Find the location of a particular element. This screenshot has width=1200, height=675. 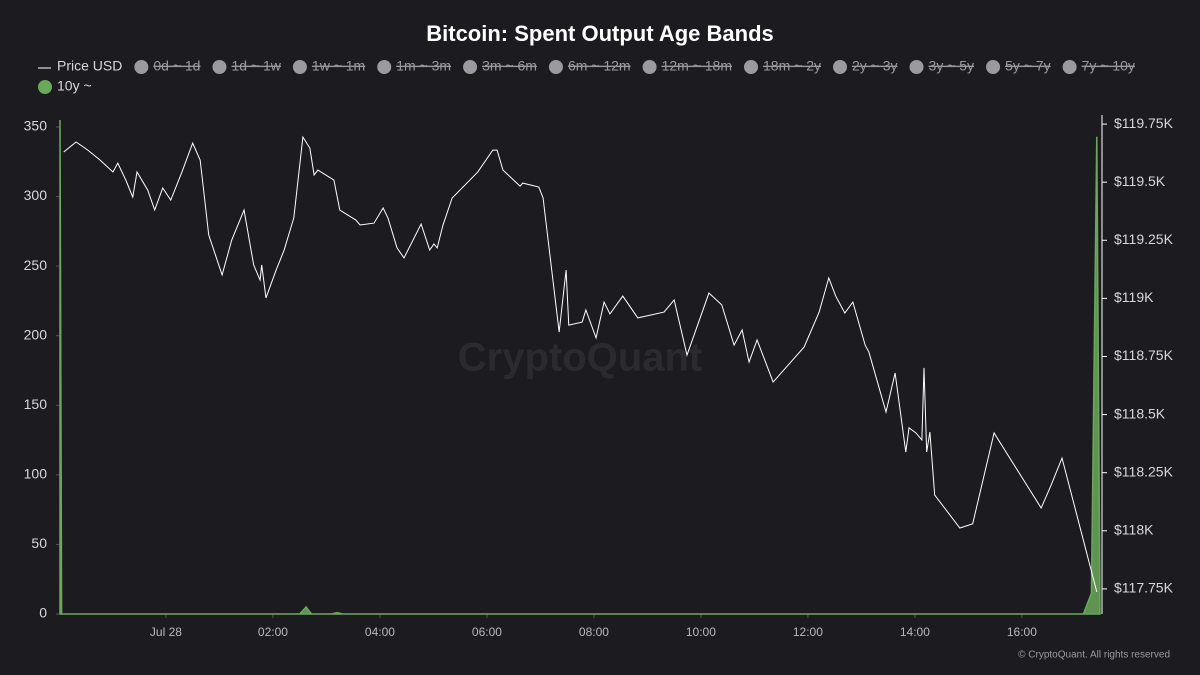

y-tick-label: 250 is located at coordinates (36, 265).